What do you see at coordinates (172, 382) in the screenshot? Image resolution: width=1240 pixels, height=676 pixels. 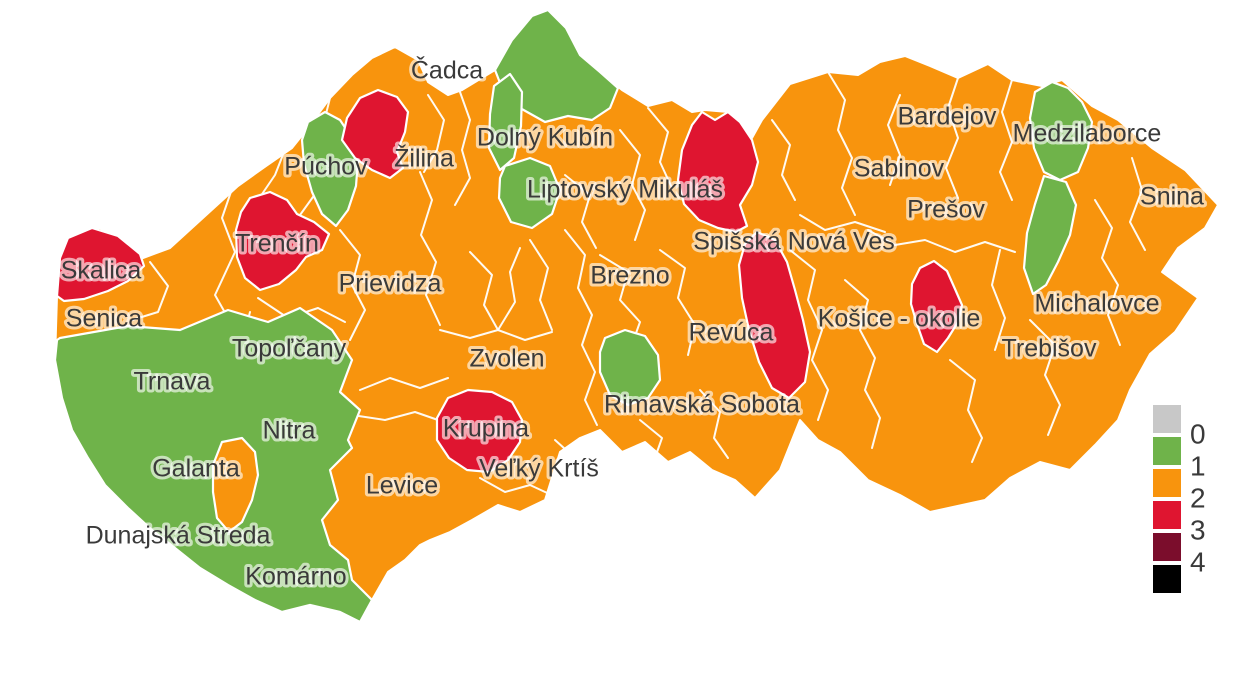 I see `district-label-trnava: Trnava` at bounding box center [172, 382].